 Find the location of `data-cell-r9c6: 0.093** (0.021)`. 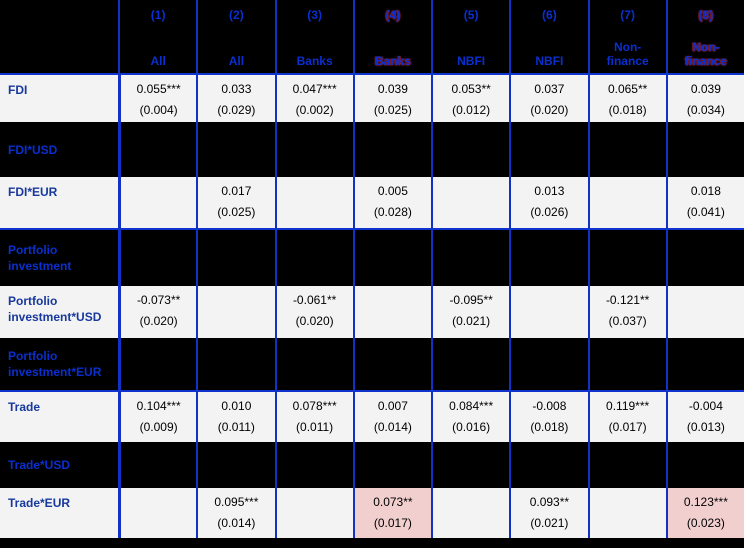

data-cell-r9c6: 0.093** (0.021) is located at coordinates (548, 513).